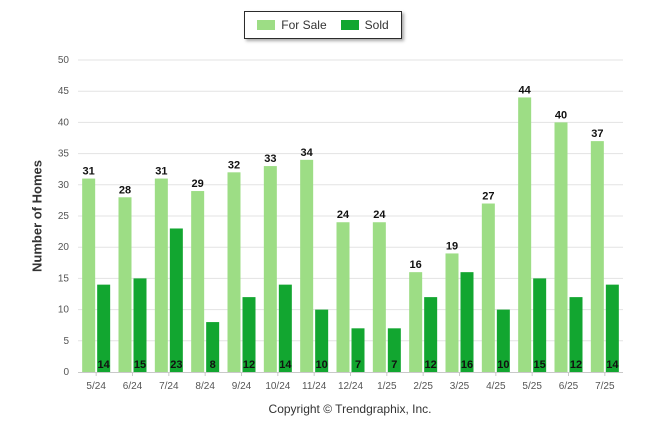 The width and height of the screenshot is (646, 439). I want to click on x-tick-label: 1/25, so click(387, 386).